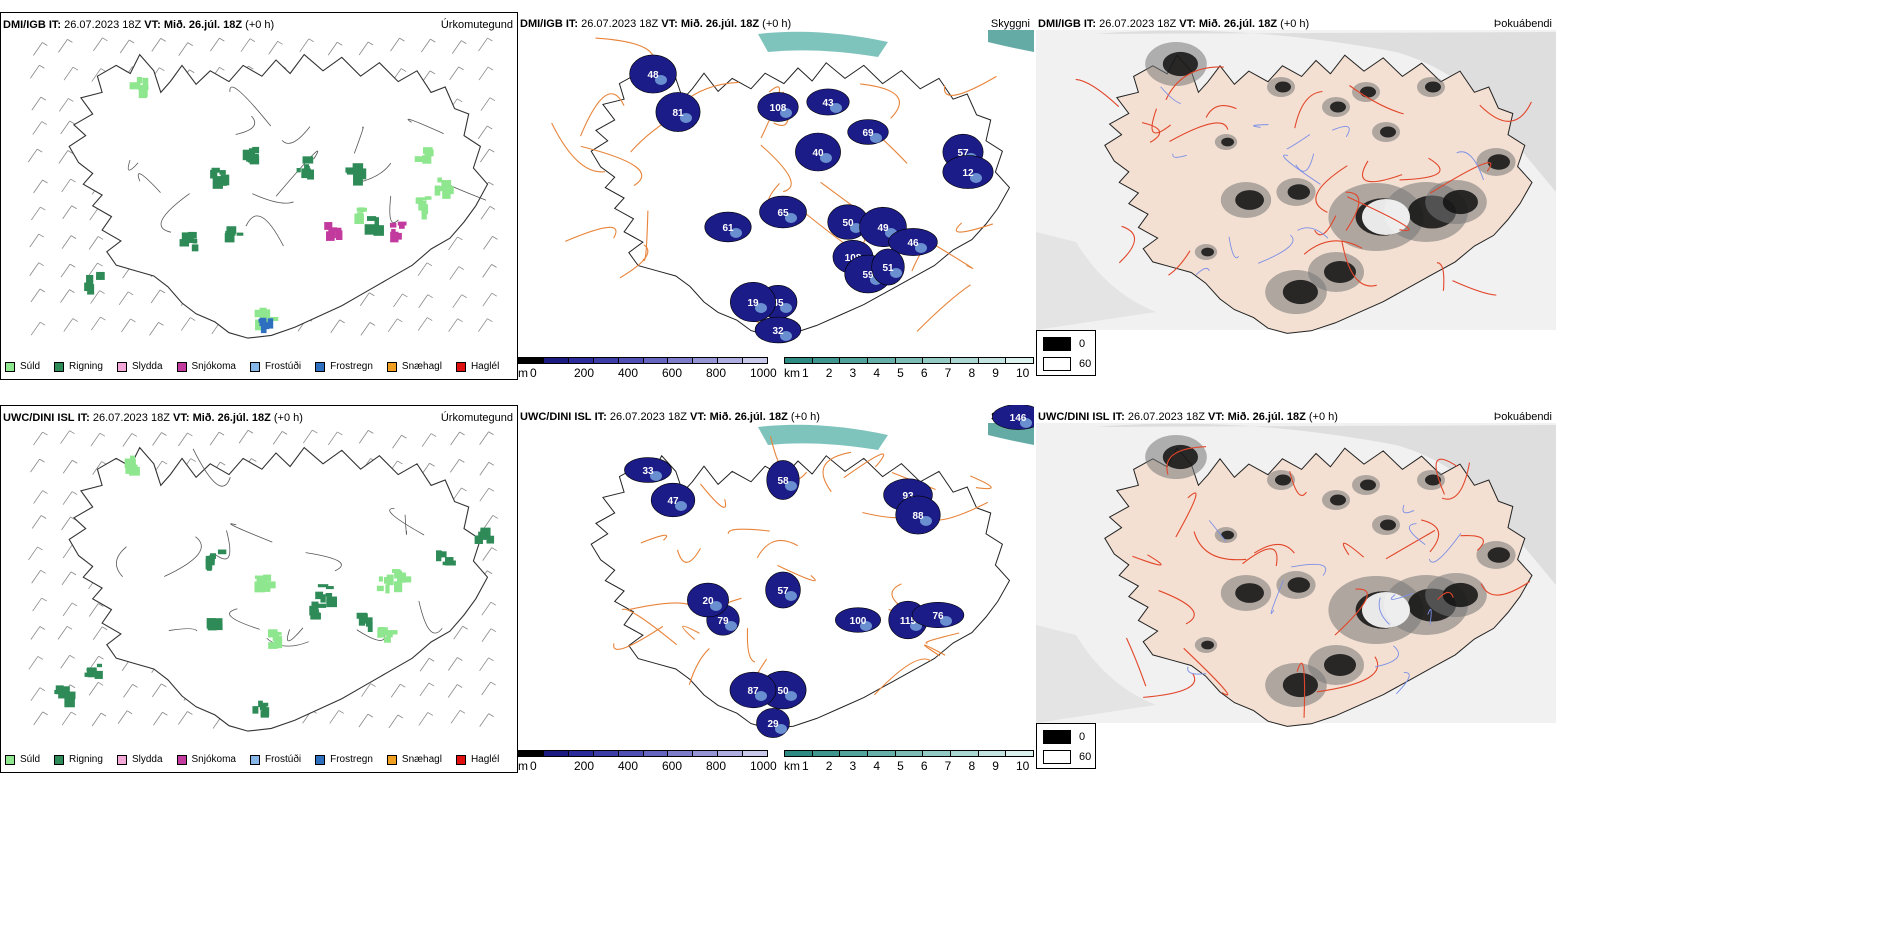 Image resolution: width=1900 pixels, height=950 pixels. Describe the element at coordinates (344, 366) in the screenshot. I see `precip-legend-item: Frostregn` at that location.